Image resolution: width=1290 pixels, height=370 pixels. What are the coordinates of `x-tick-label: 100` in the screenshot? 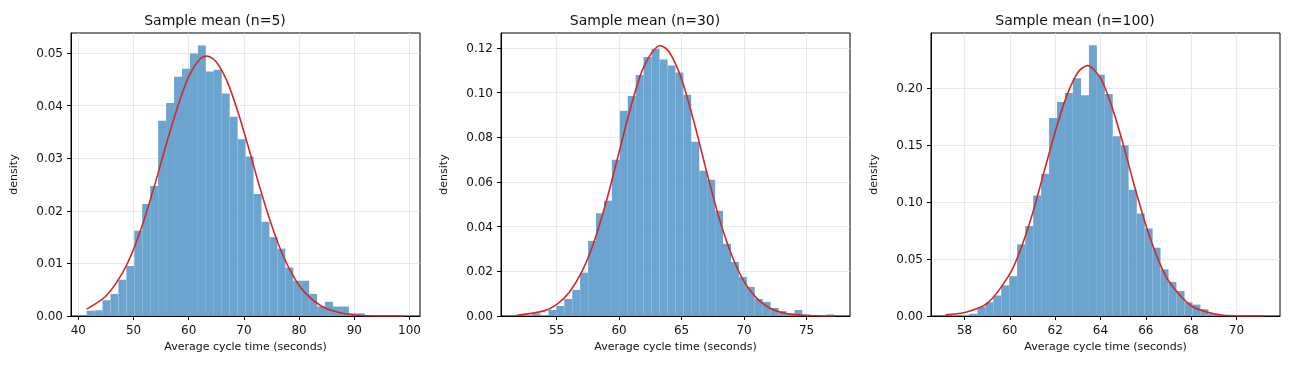 It's located at (409, 330).